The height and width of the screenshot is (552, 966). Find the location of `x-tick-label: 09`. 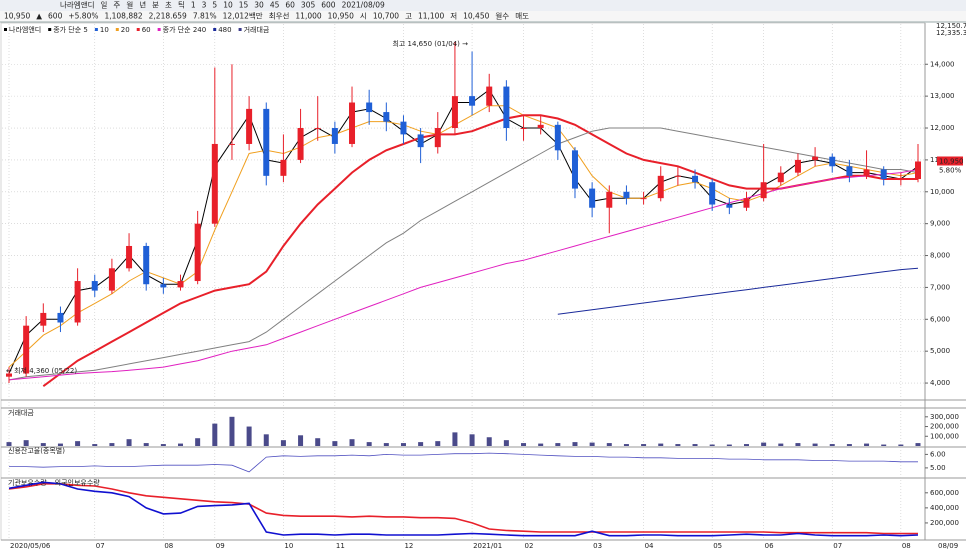

x-tick-label: 09 is located at coordinates (220, 546).